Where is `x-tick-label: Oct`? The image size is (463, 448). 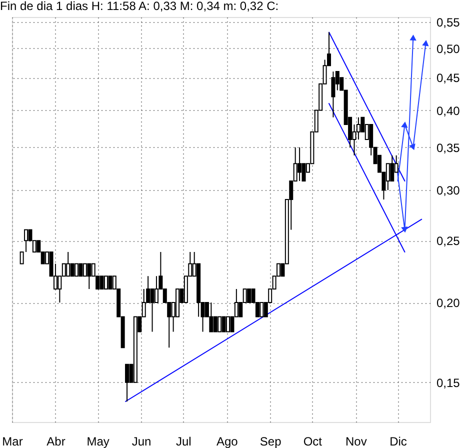 x-tick-label: Oct is located at coordinates (313, 441).